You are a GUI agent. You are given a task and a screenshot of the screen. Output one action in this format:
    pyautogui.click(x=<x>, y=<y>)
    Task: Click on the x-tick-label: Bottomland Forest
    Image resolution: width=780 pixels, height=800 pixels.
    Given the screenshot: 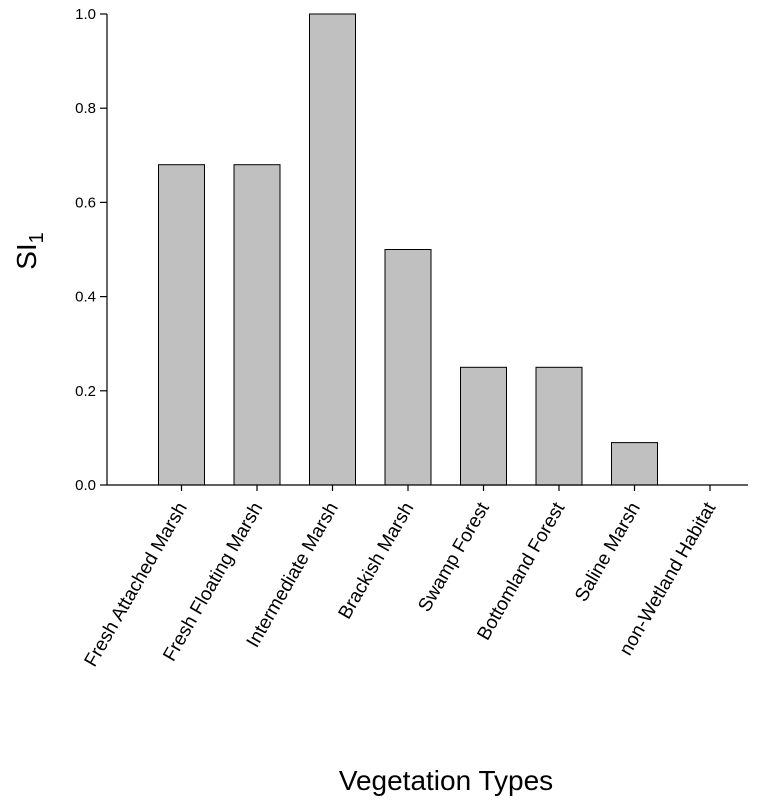 What is the action you would take?
    pyautogui.click(x=522, y=571)
    